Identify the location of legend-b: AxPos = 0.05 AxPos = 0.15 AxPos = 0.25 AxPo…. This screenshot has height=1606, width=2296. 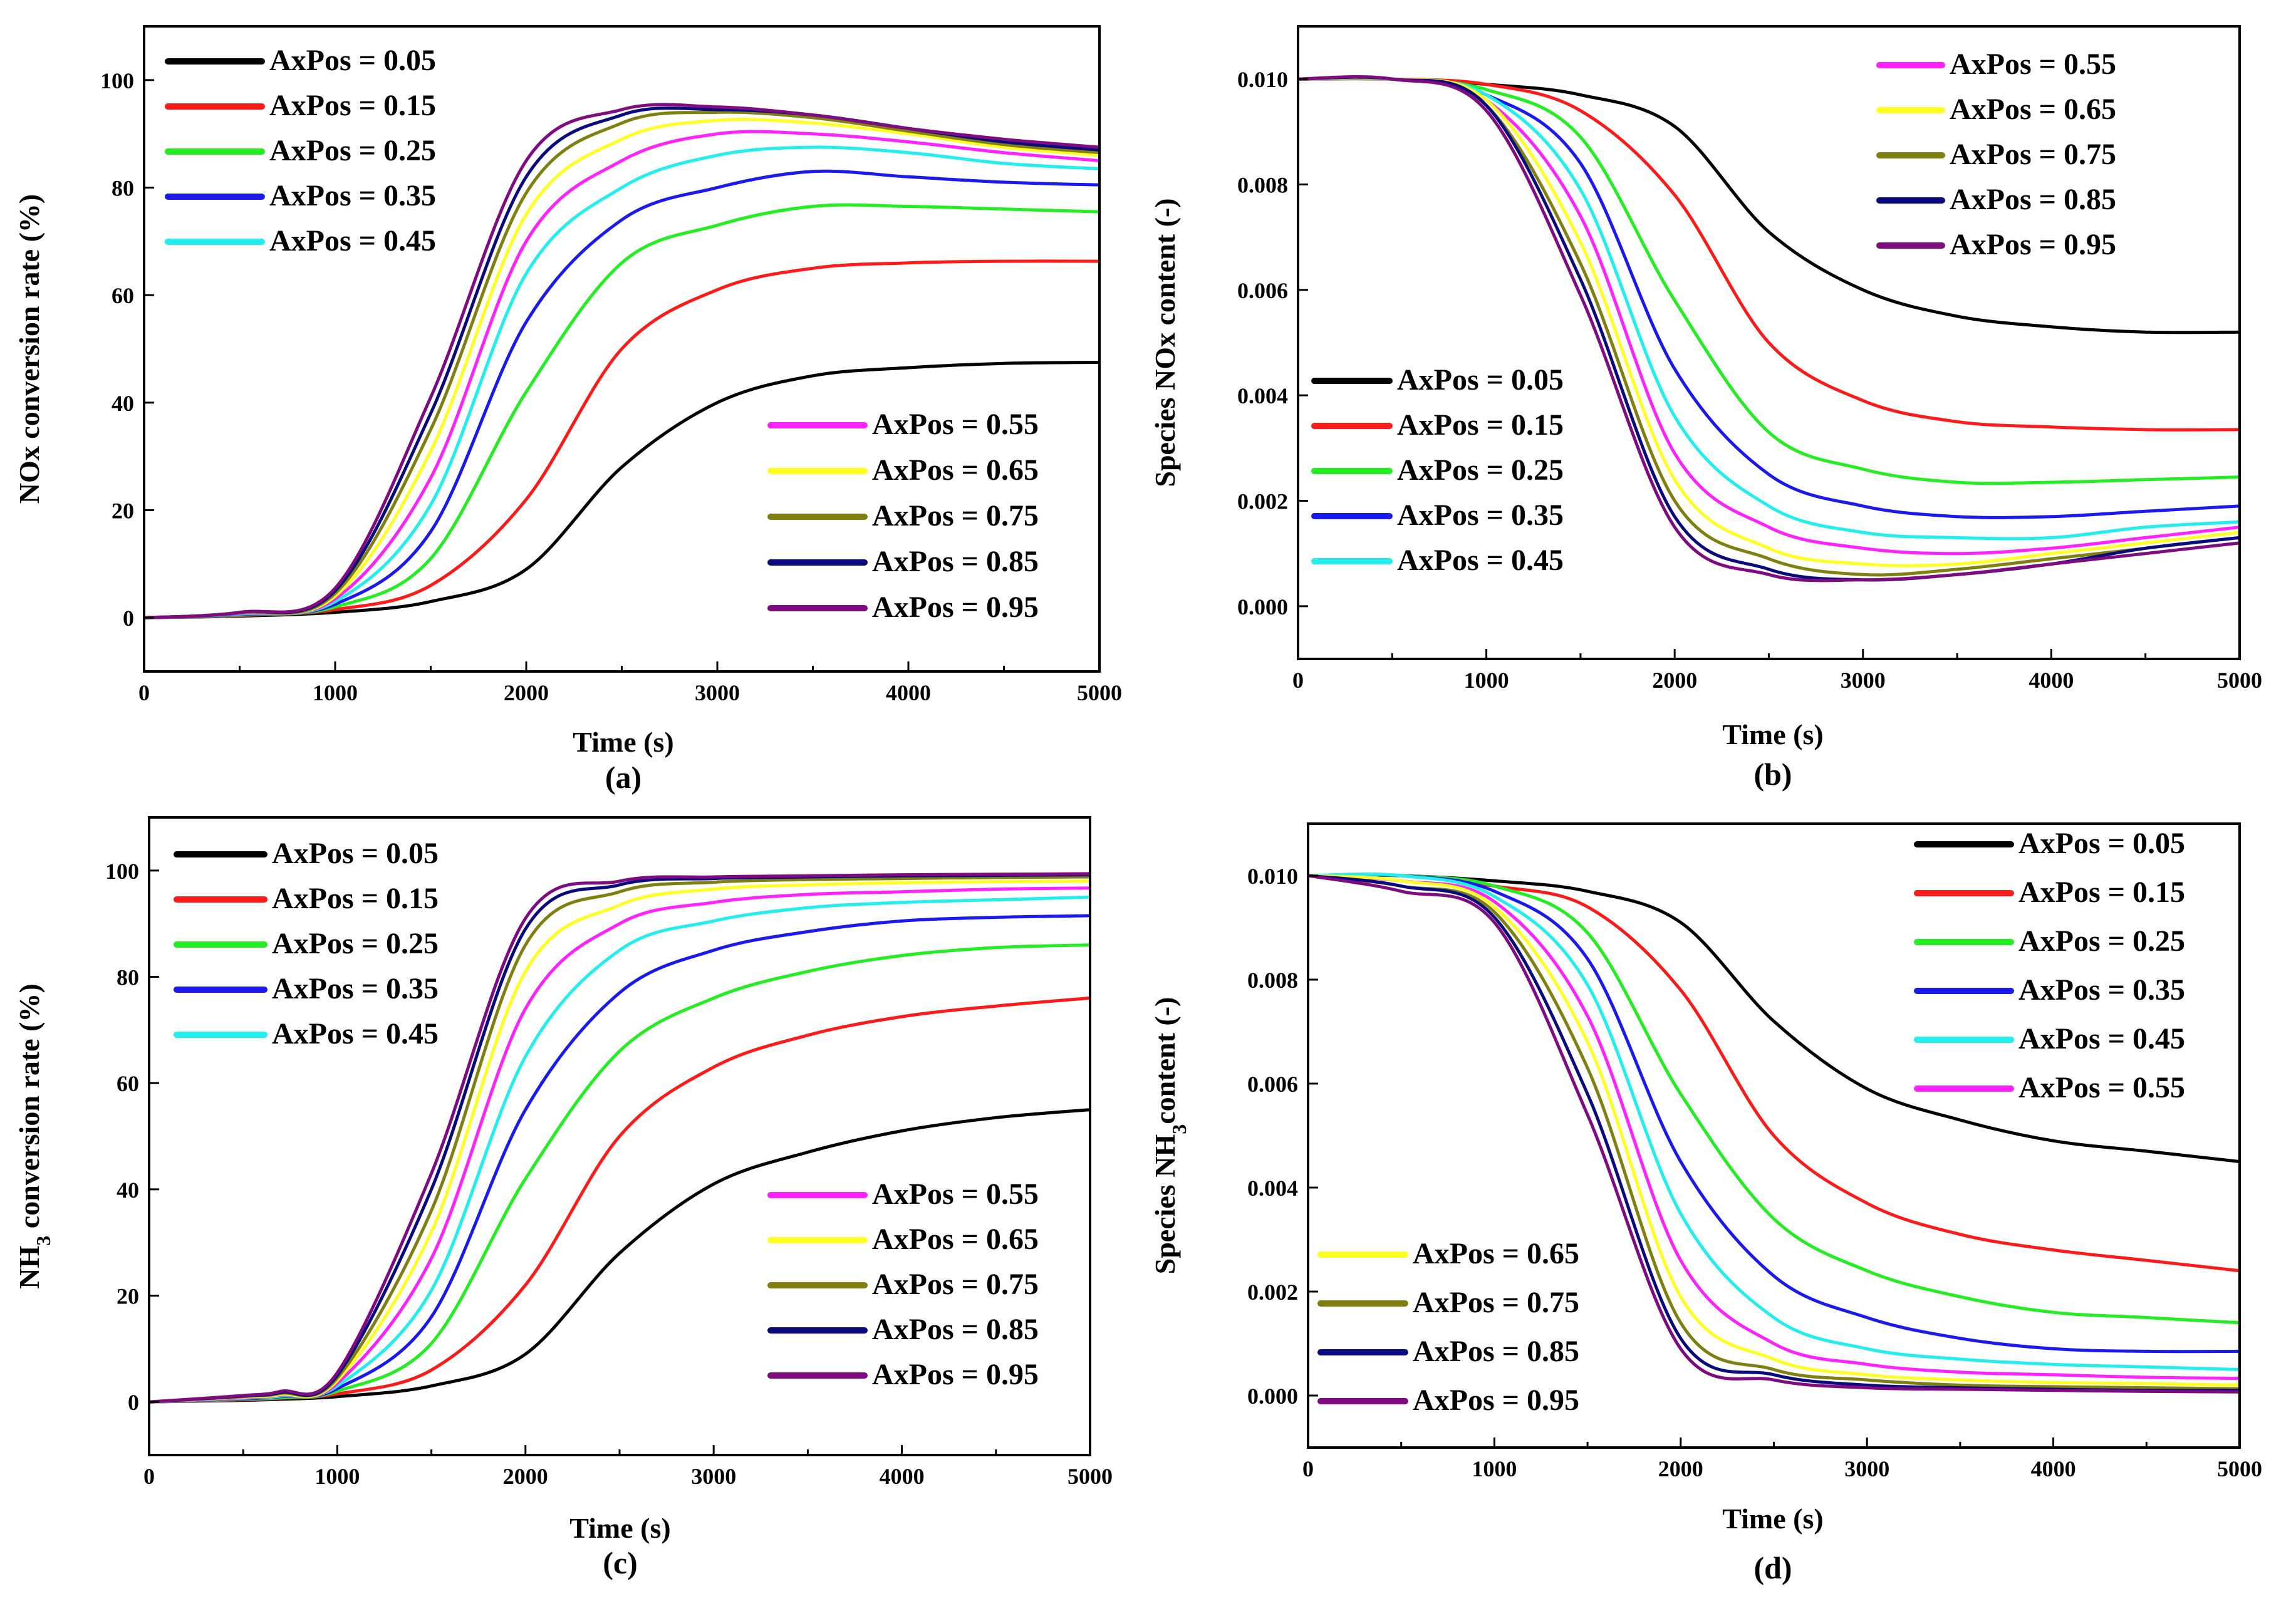
(1437, 470).